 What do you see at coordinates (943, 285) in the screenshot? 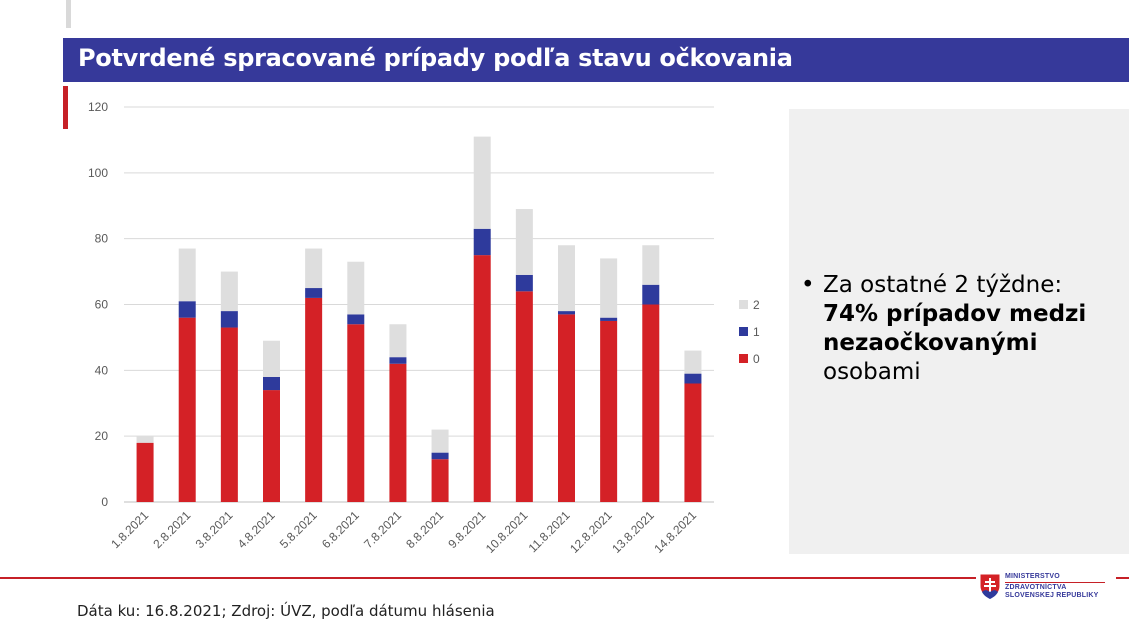
I see `finding-line-1: Za ostatné 2 týždne:` at bounding box center [943, 285].